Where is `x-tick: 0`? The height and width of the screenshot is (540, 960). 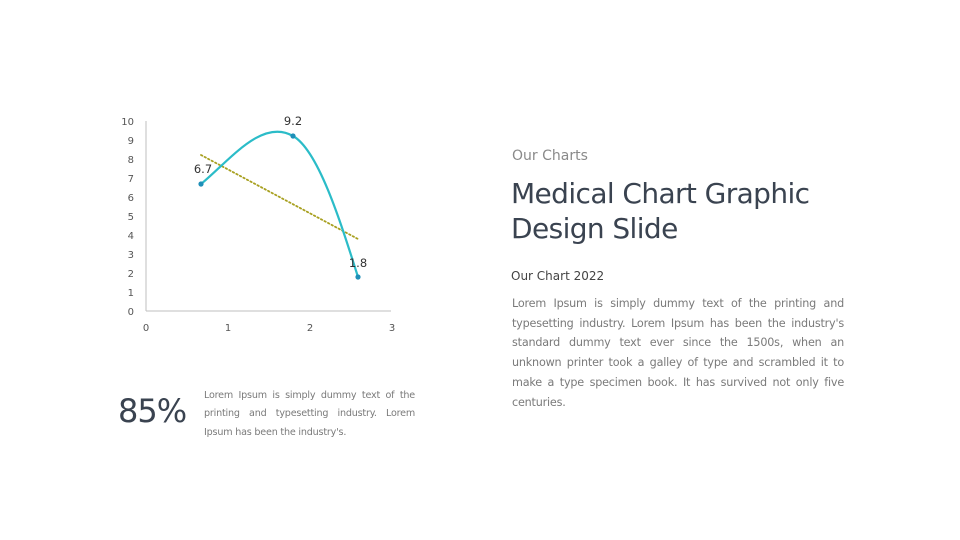 x-tick: 0 is located at coordinates (146, 328).